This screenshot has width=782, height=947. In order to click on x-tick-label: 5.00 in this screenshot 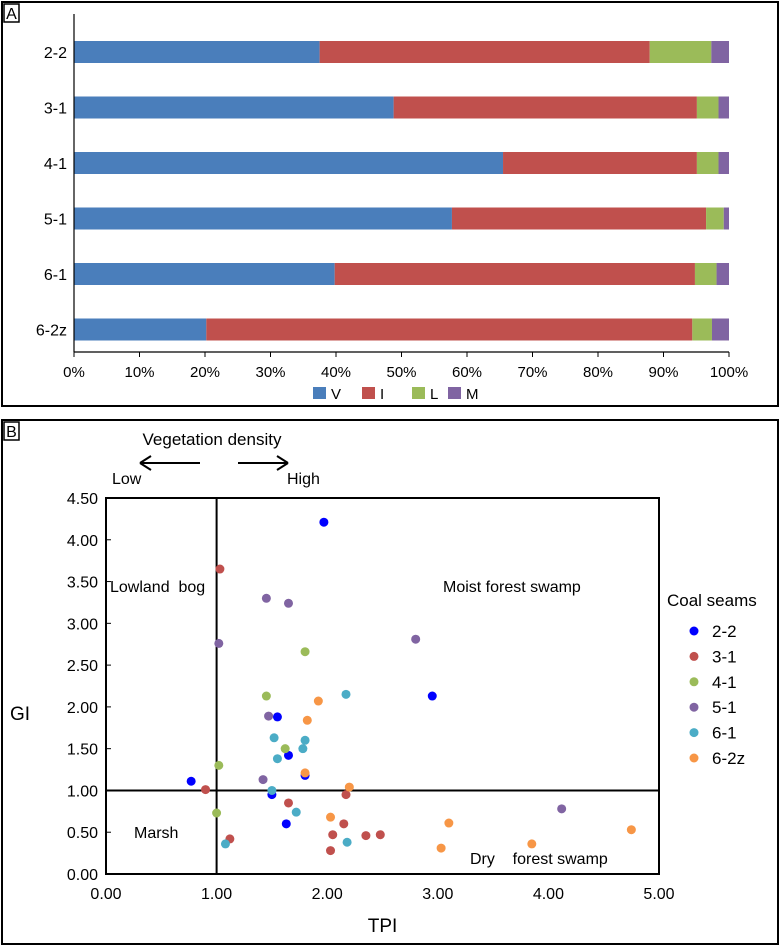, I will do `click(658, 894)`.